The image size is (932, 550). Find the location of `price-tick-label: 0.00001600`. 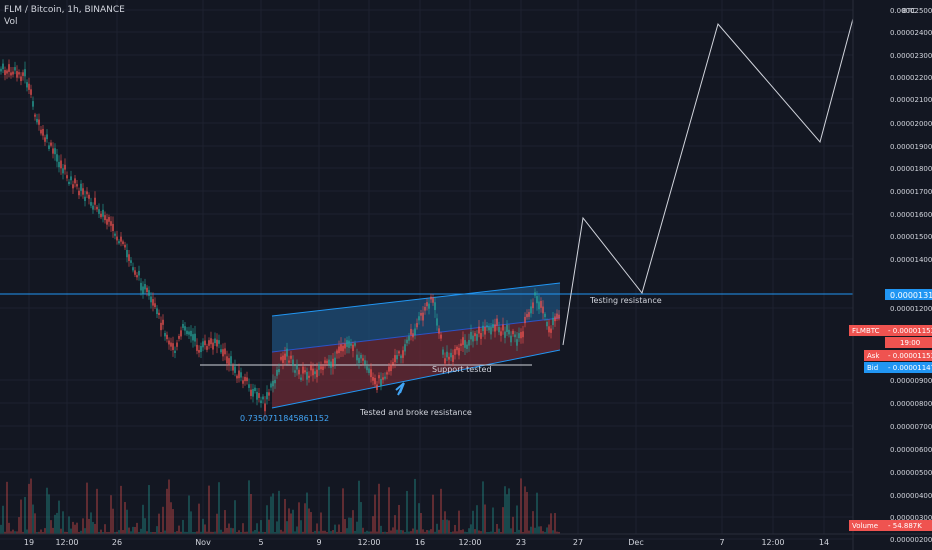

price-tick-label: 0.00001600 is located at coordinates (911, 215).